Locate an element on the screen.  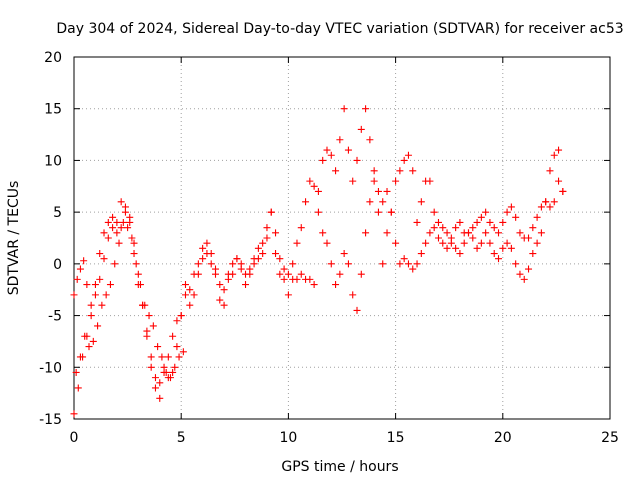
y-tick-label: 20 is located at coordinates (53, 58).